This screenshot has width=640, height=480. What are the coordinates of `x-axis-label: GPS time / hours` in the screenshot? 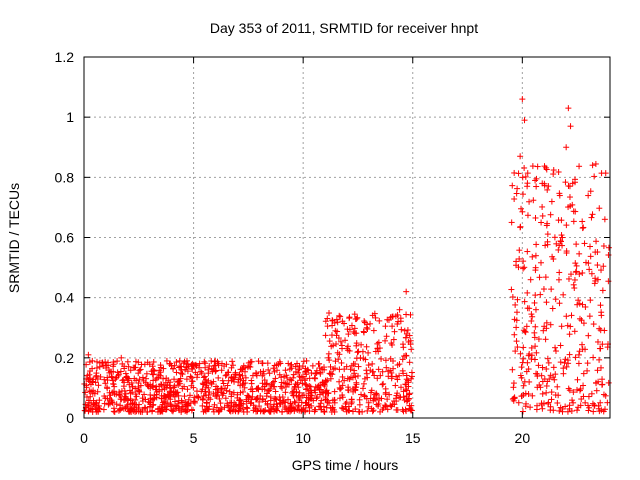 It's located at (345, 465).